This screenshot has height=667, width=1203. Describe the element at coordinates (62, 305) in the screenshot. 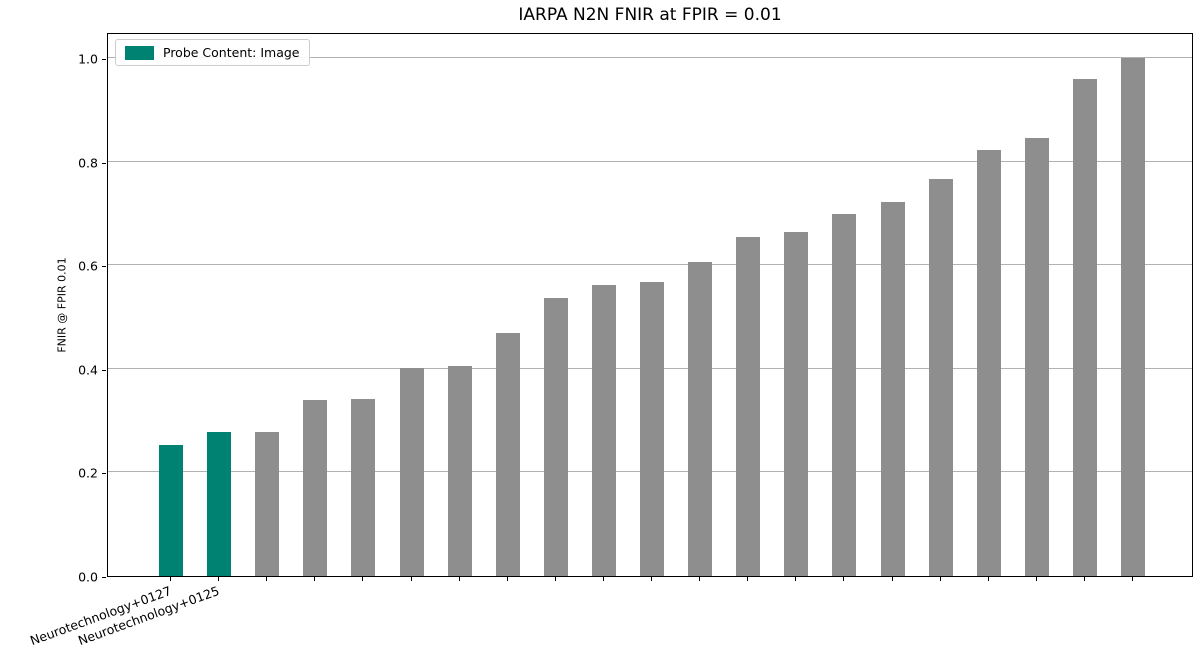

I see `y-axis-label: FNIR @ FPIR 0.01` at that location.